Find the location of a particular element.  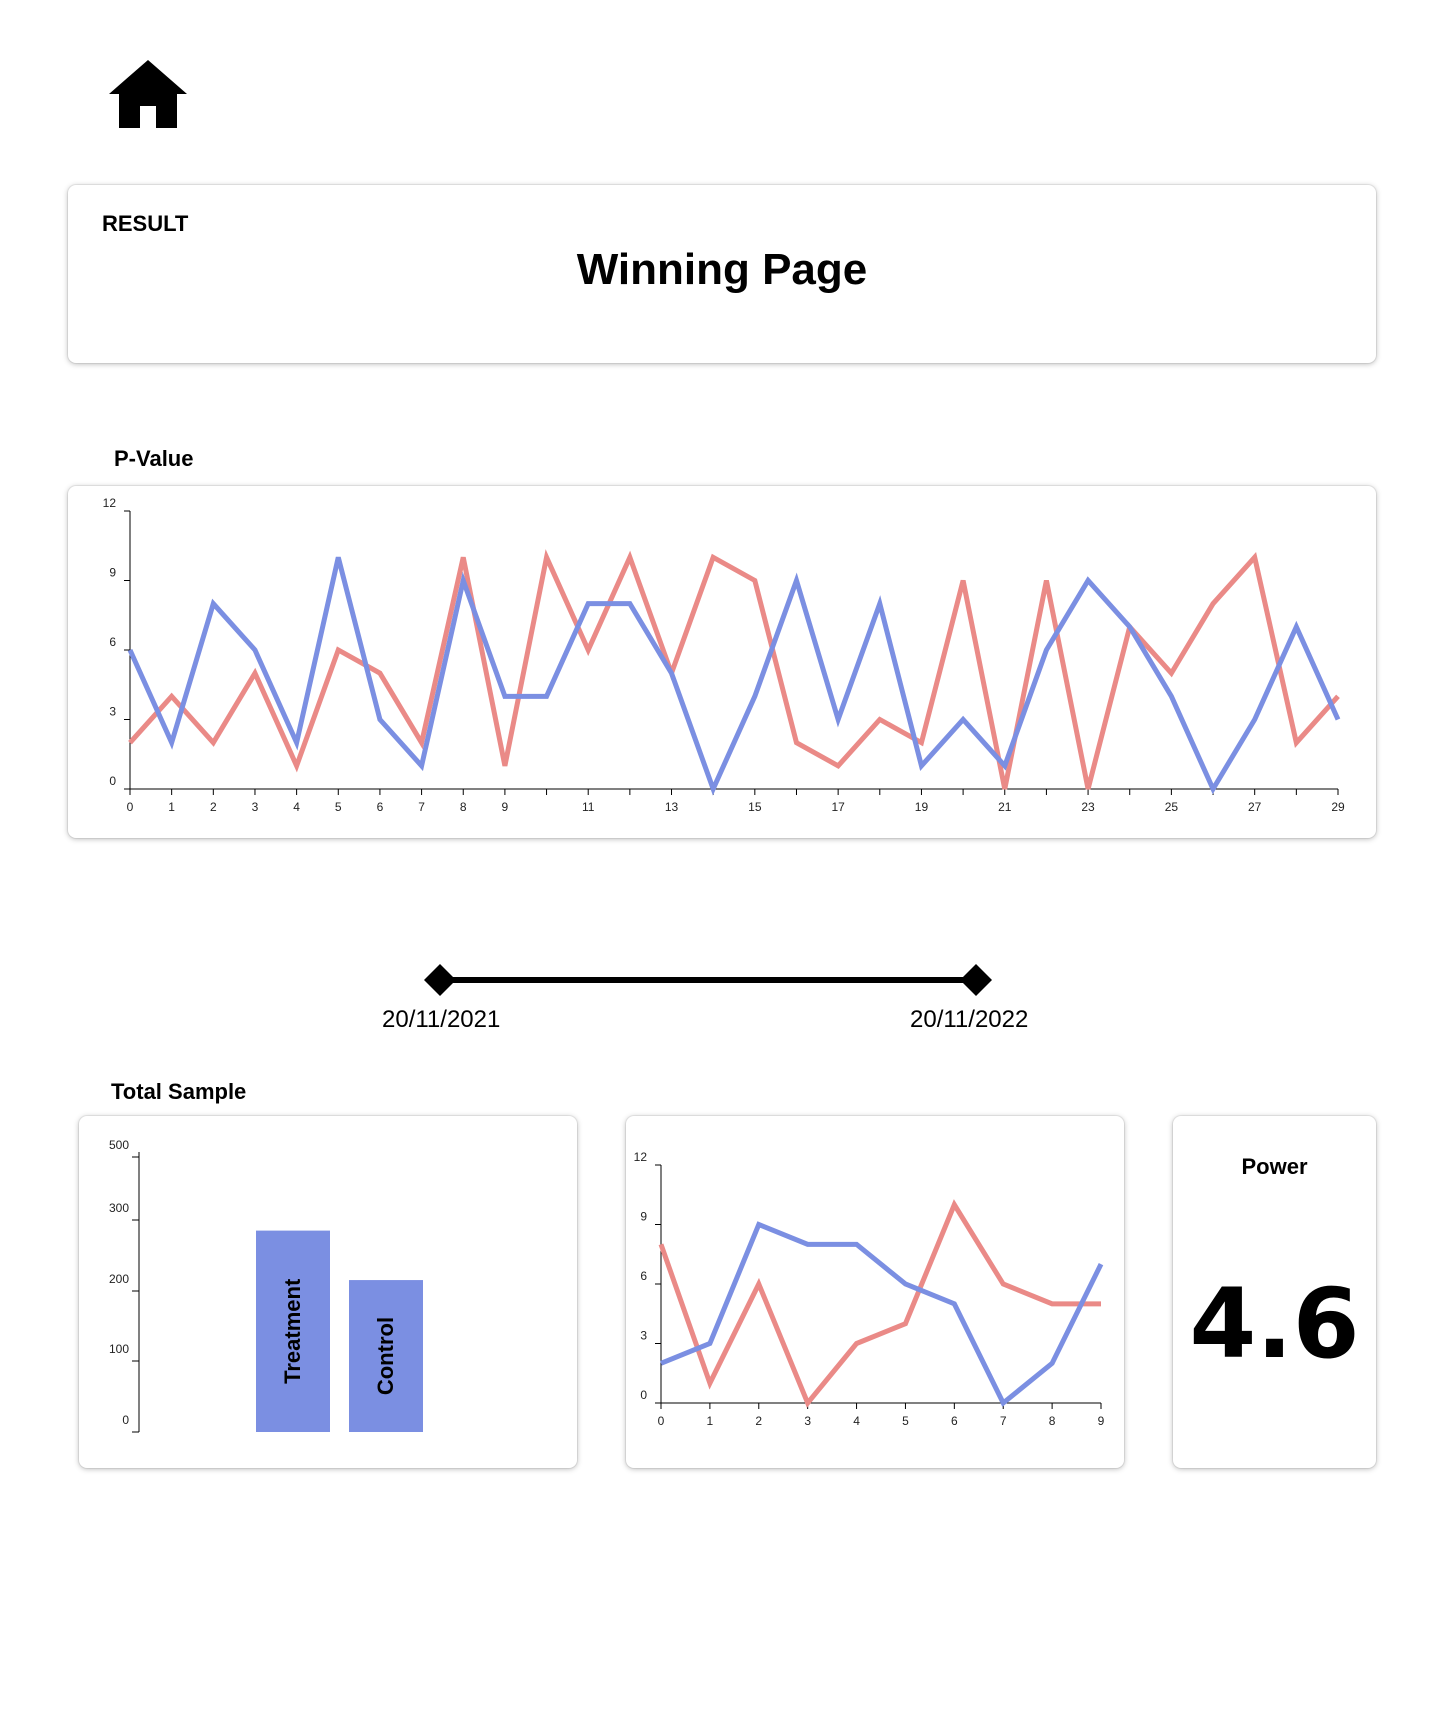

total-sample-label: Total Sample is located at coordinates (179, 1091).